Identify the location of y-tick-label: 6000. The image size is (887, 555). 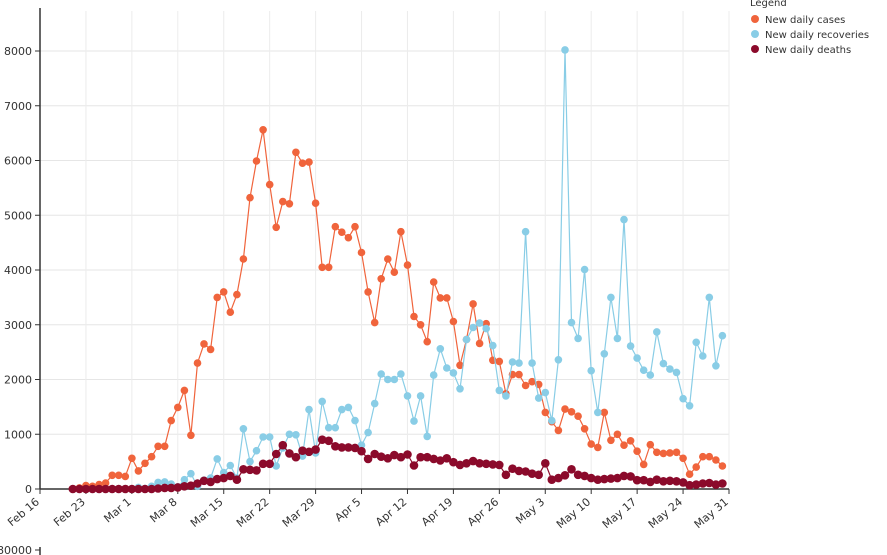
(18, 161).